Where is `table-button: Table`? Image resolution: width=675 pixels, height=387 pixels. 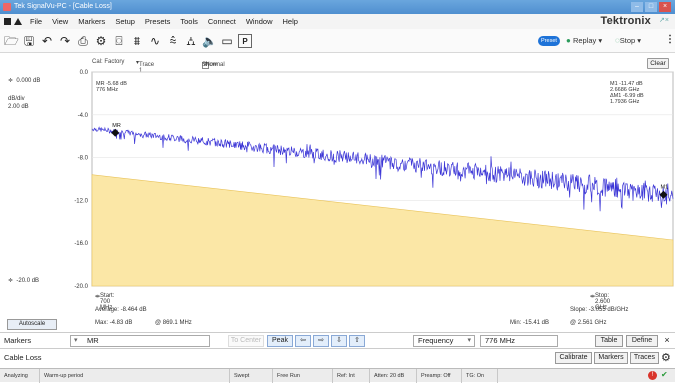
table-button: Table is located at coordinates (609, 341).